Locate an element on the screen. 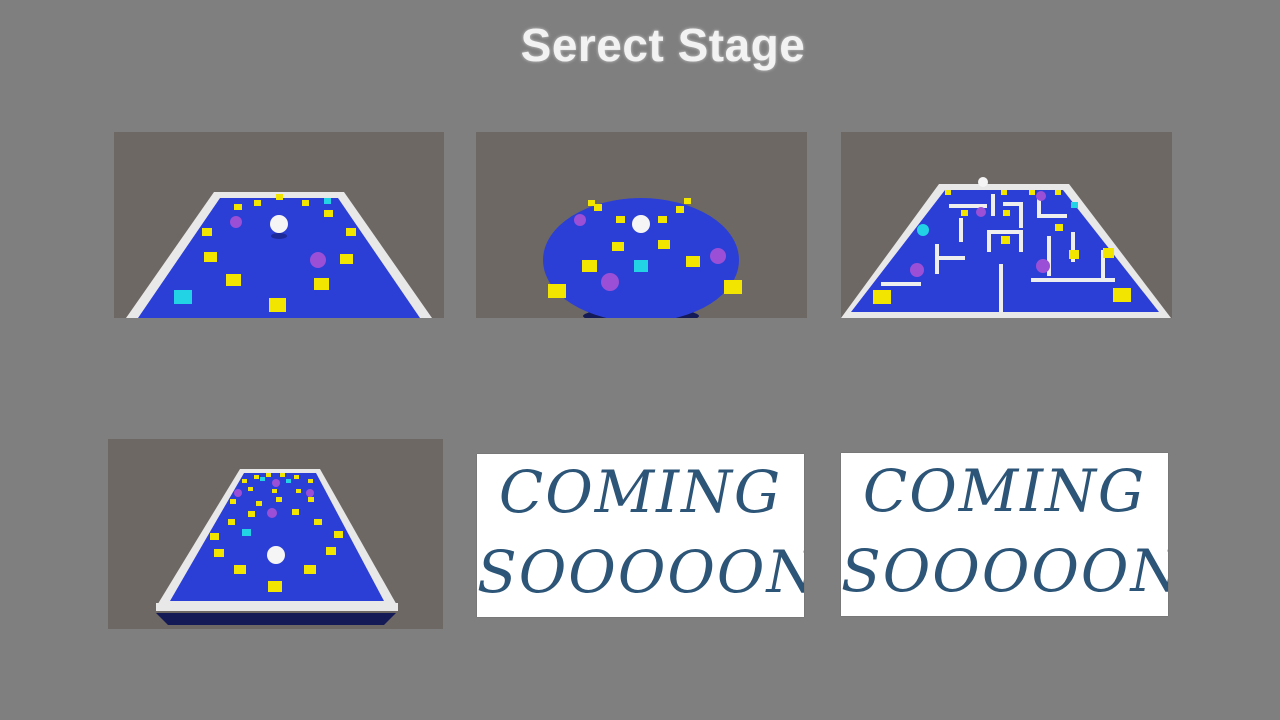 The width and height of the screenshot is (1280, 720). stage-5-soon-label: SOOOOON is located at coordinates (640, 572).